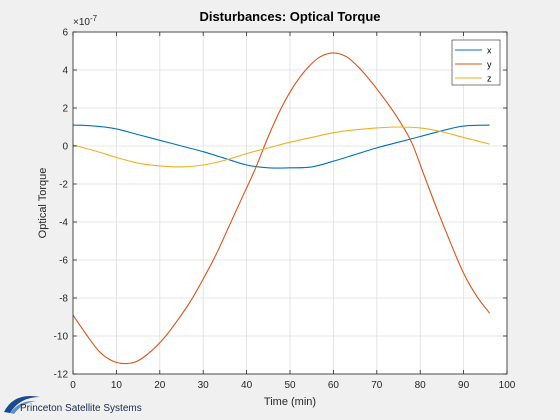  I want to click on legend-label-x: x, so click(489, 51).